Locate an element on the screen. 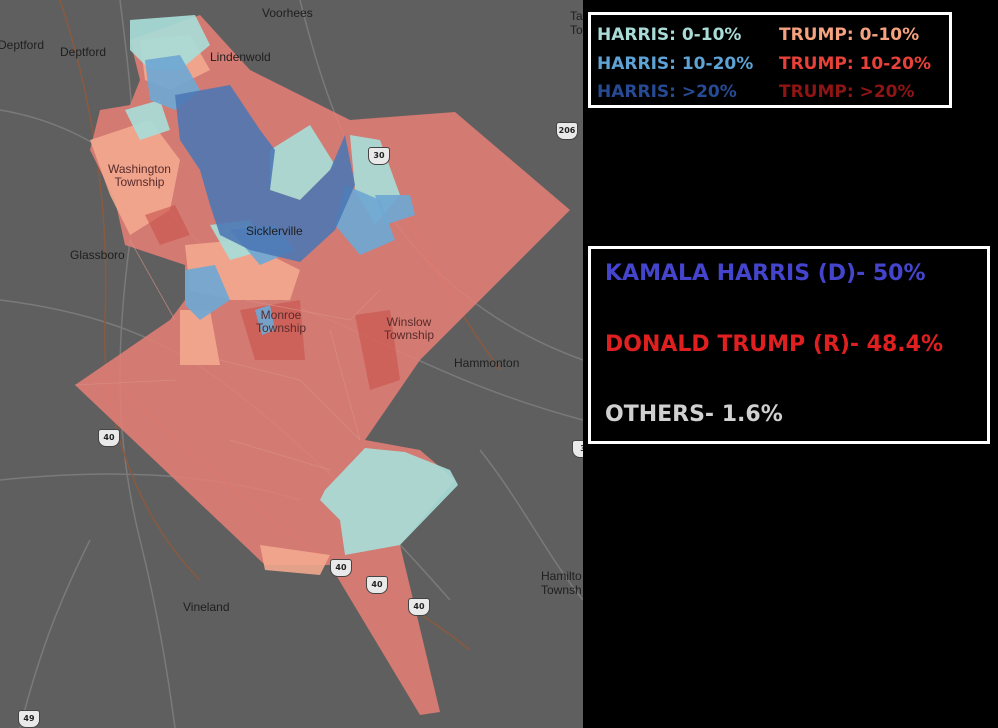 The image size is (998, 728). place-label: Monroe Township is located at coordinates (281, 321).